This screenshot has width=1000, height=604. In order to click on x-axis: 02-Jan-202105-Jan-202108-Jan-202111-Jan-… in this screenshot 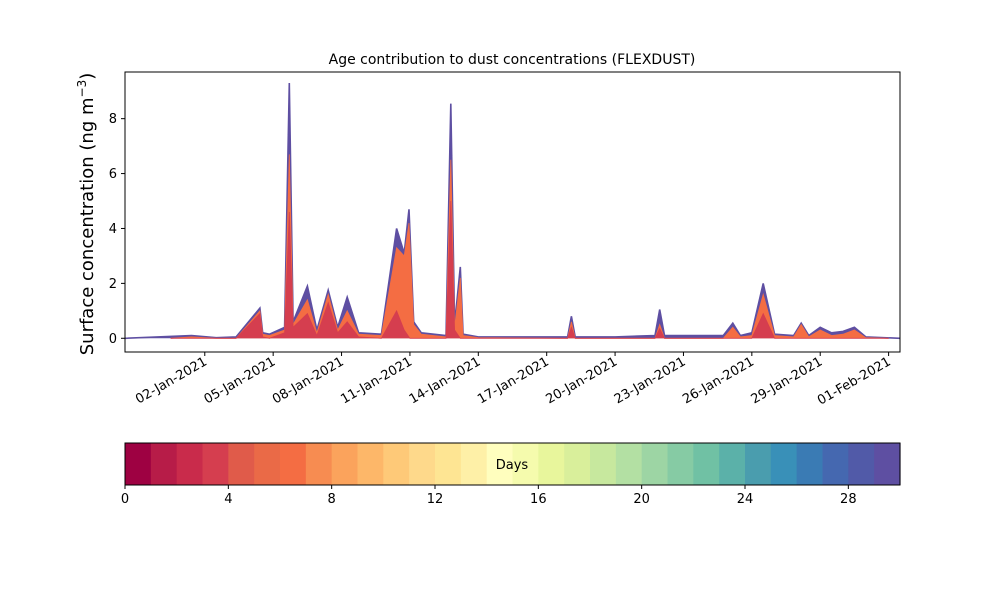, I will do `click(513, 380)`.